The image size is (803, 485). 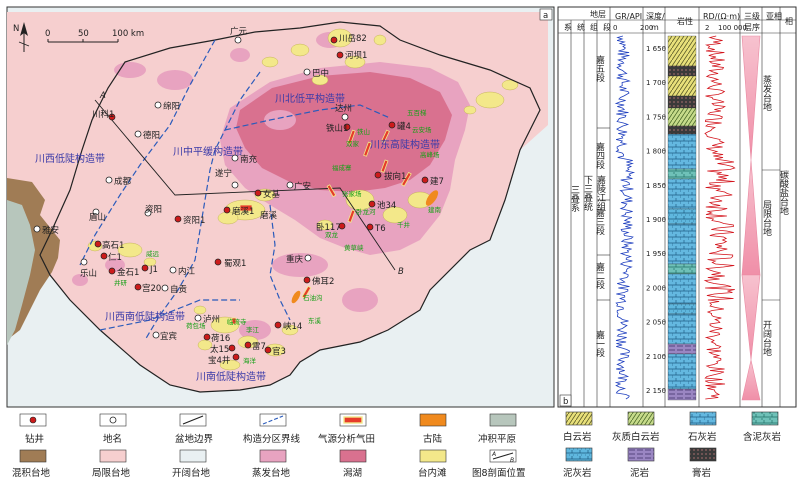 I want to click on header-depth: 深度/, so click(x=655, y=16).